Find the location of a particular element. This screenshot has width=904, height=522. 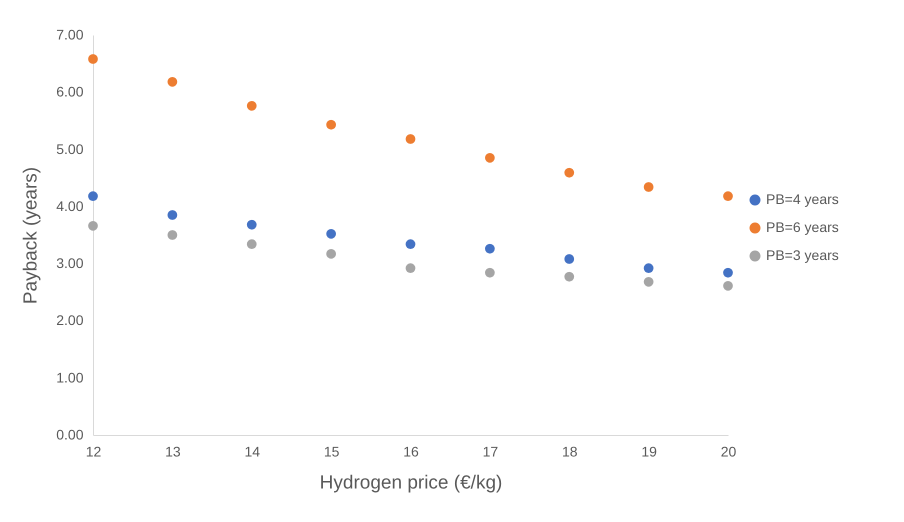

y-tick-label: 6.00 is located at coordinates (70, 92).